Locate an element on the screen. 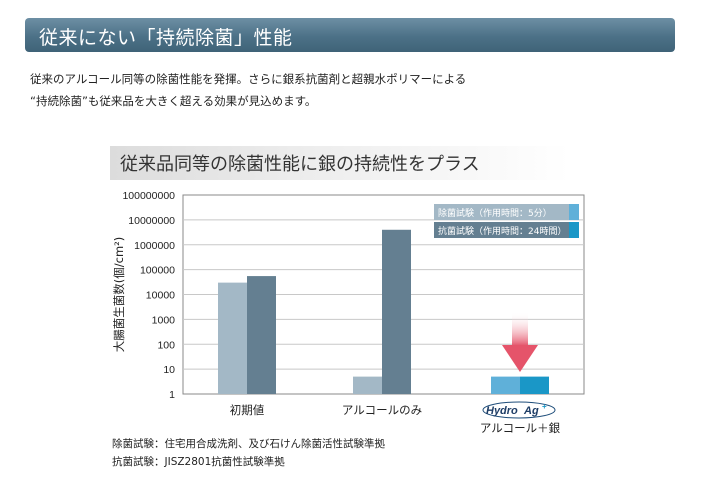  logo-mark: Ag is located at coordinates (531, 411).